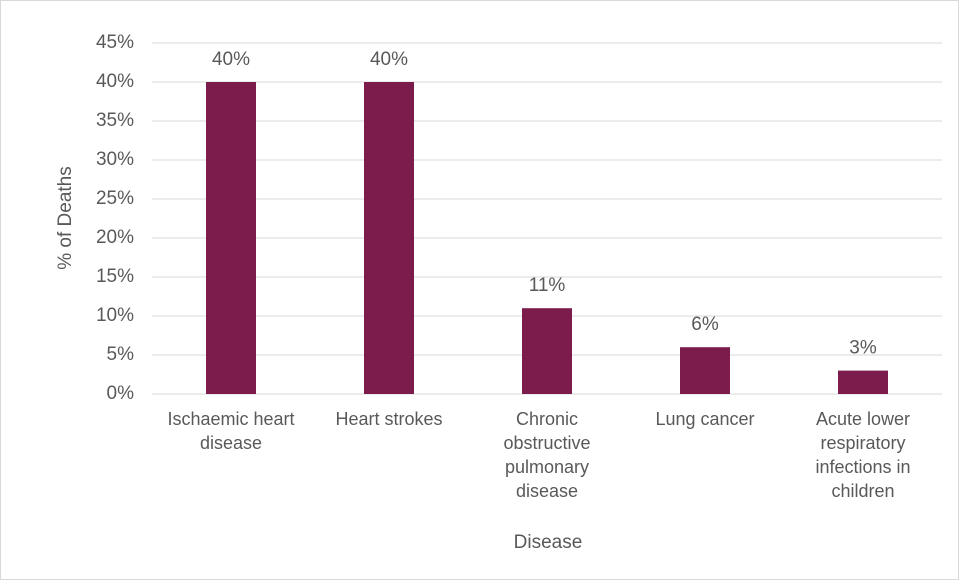 The height and width of the screenshot is (580, 959). Describe the element at coordinates (65, 218) in the screenshot. I see `y-axis-title: % of Deaths` at that location.